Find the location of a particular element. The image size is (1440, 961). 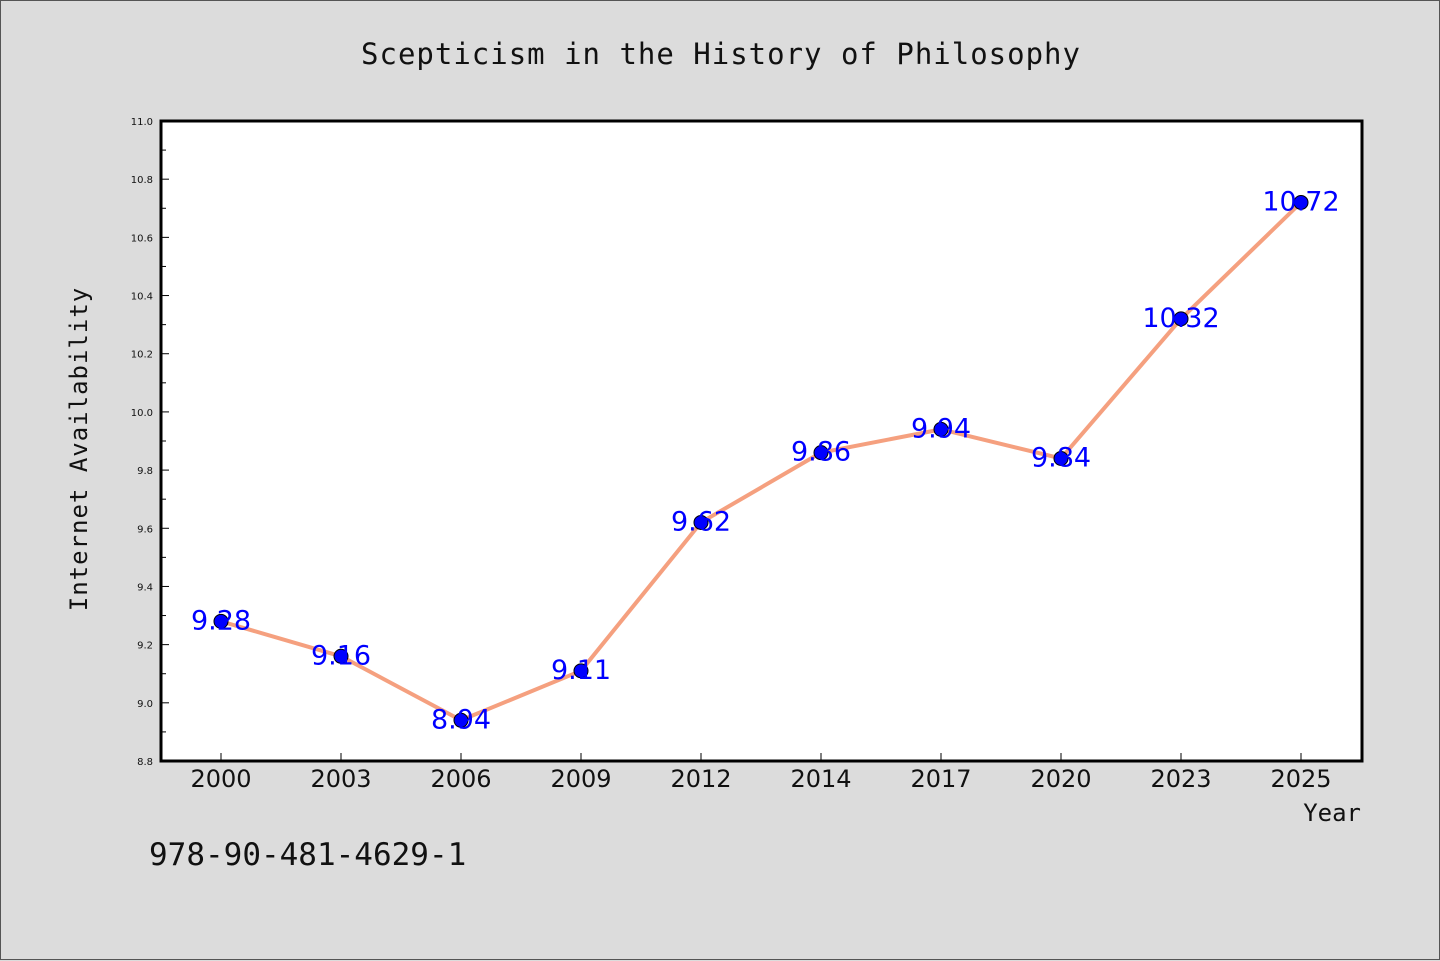

data-label: 10.32 is located at coordinates (1180, 318).